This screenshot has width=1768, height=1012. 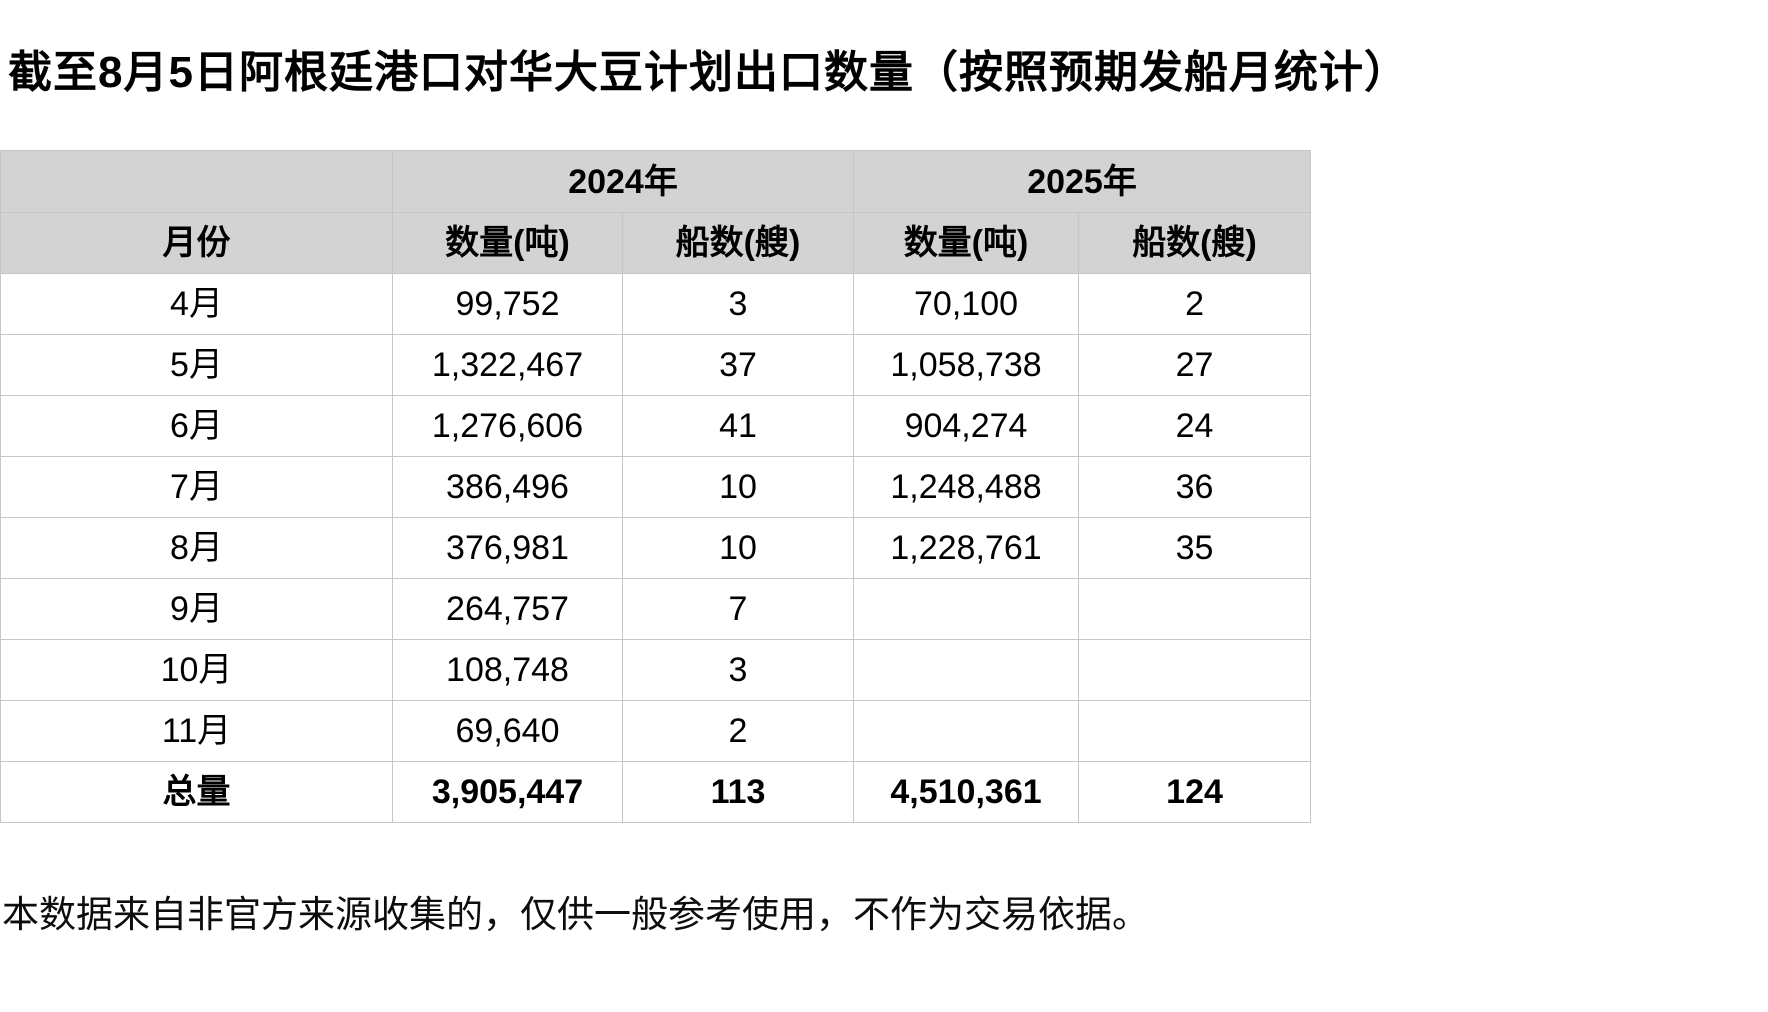 What do you see at coordinates (507, 609) in the screenshot?
I see `qty-2024-cell: 264,757` at bounding box center [507, 609].